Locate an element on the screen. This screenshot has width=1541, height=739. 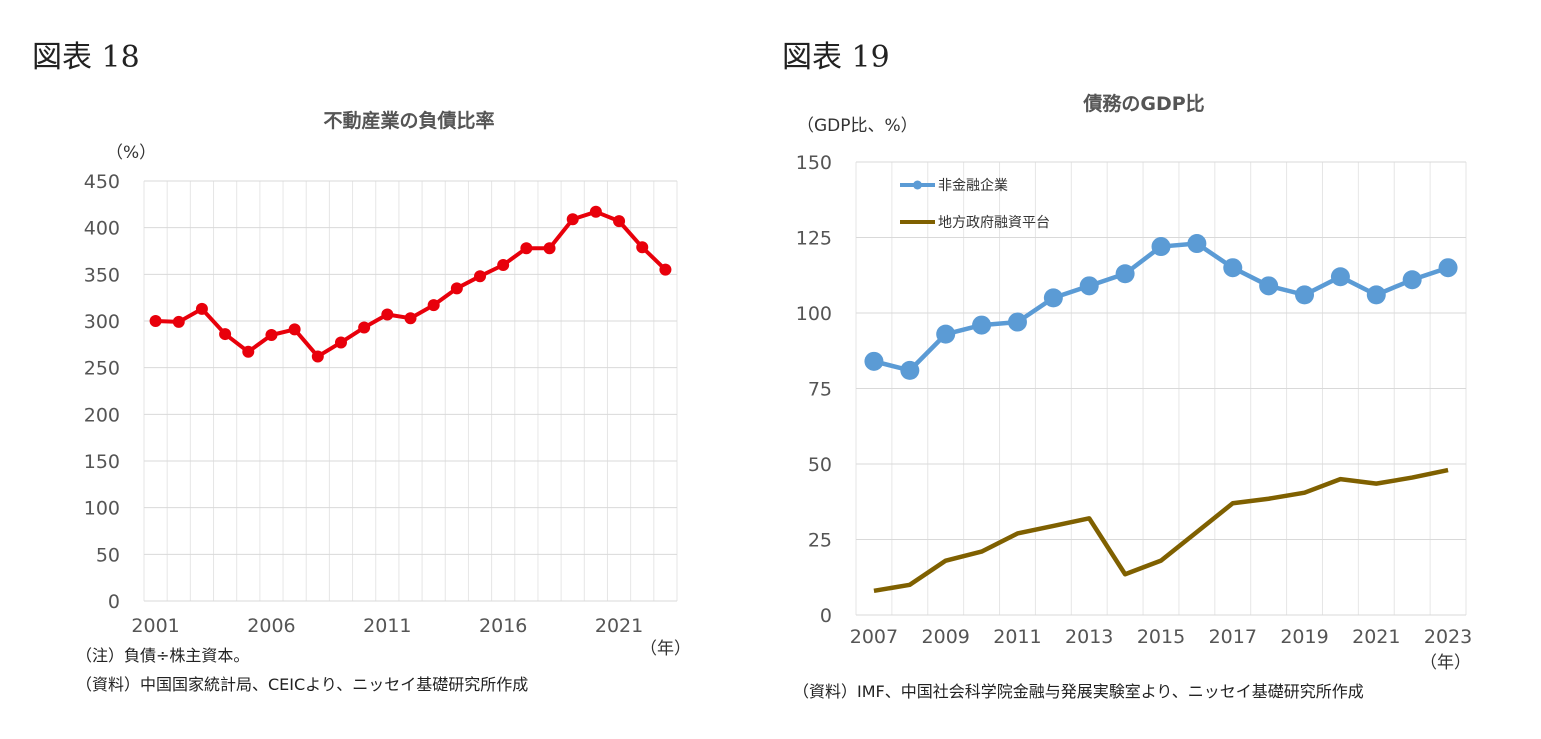
chart2-source: （資料）IMF、中国社会科学院金融与発展実験室より、ニッセイ基礎研究所作成 is located at coordinates (1078, 691).